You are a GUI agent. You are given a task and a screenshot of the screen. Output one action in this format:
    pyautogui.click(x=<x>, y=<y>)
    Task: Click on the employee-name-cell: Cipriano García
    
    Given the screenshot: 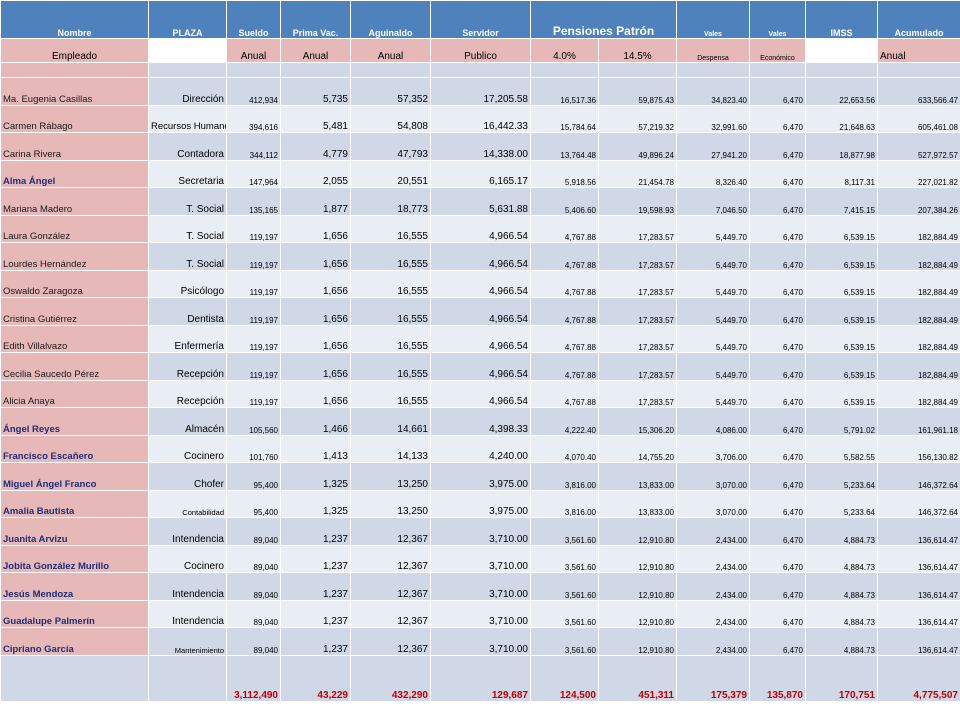 What is the action you would take?
    pyautogui.click(x=74, y=641)
    